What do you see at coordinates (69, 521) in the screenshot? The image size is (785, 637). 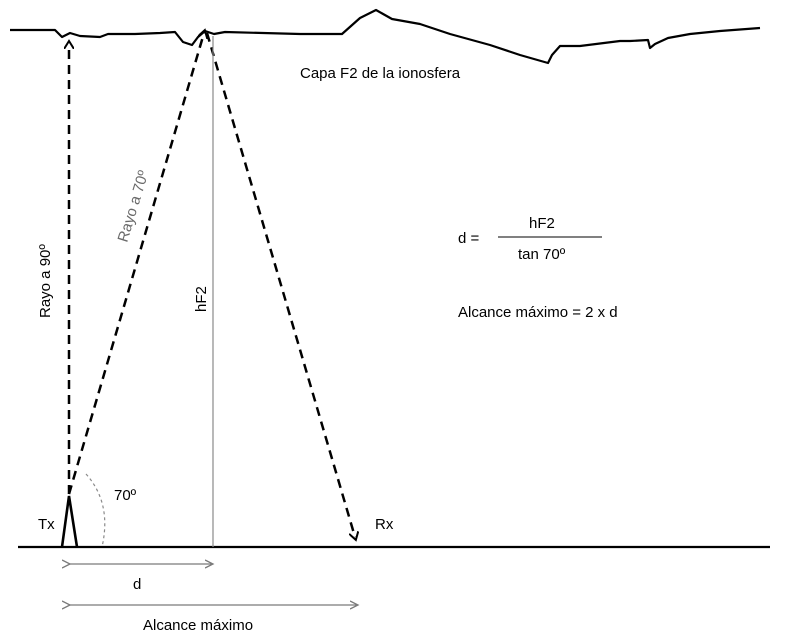 I see `tx-antenna` at bounding box center [69, 521].